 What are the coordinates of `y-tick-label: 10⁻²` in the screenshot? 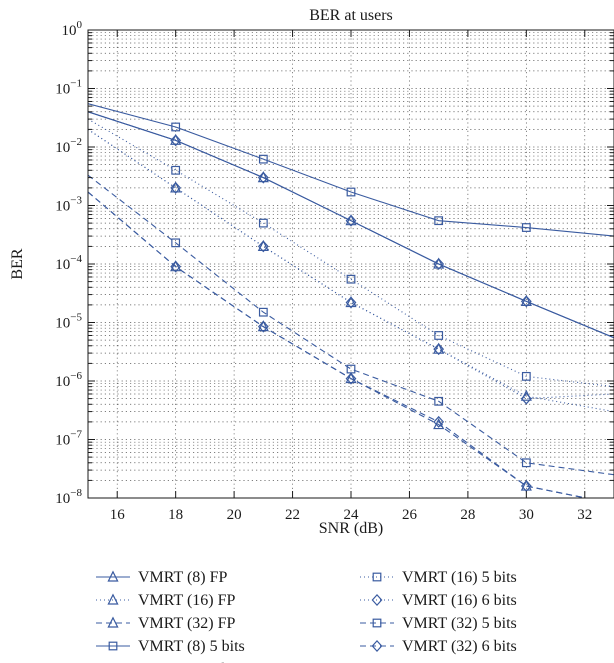 It's located at (68, 146).